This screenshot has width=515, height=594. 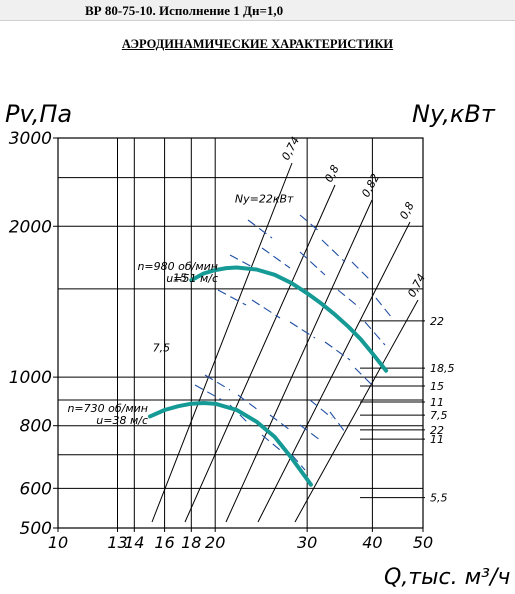 What do you see at coordinates (36, 529) in the screenshot?
I see `y-tick-label: 500` at bounding box center [36, 529].